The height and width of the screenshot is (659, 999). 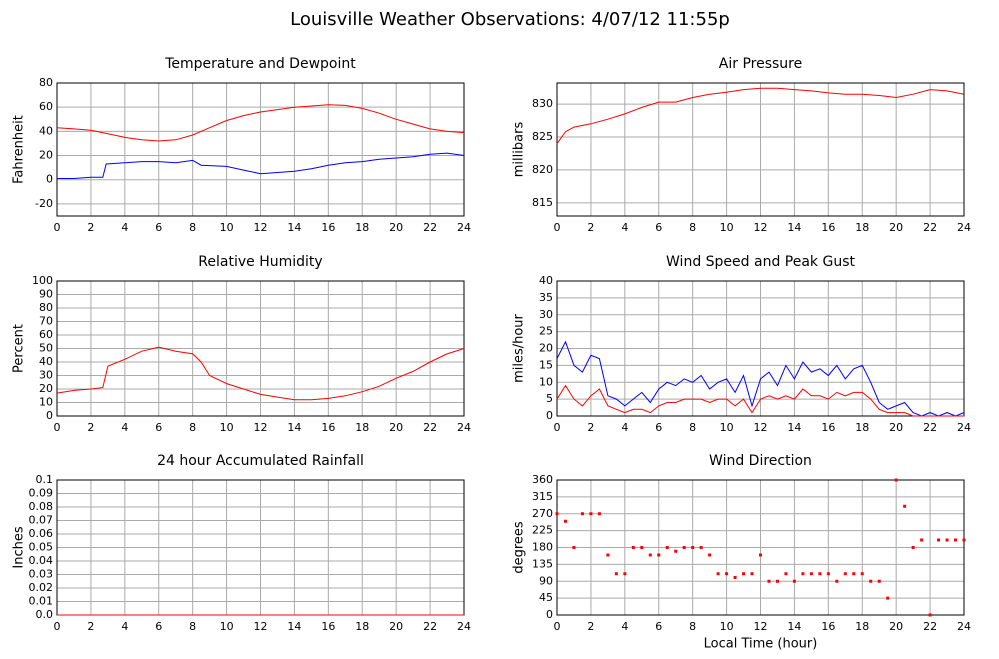 What do you see at coordinates (546, 364) in the screenshot?
I see `y-tick-label: 15` at bounding box center [546, 364].